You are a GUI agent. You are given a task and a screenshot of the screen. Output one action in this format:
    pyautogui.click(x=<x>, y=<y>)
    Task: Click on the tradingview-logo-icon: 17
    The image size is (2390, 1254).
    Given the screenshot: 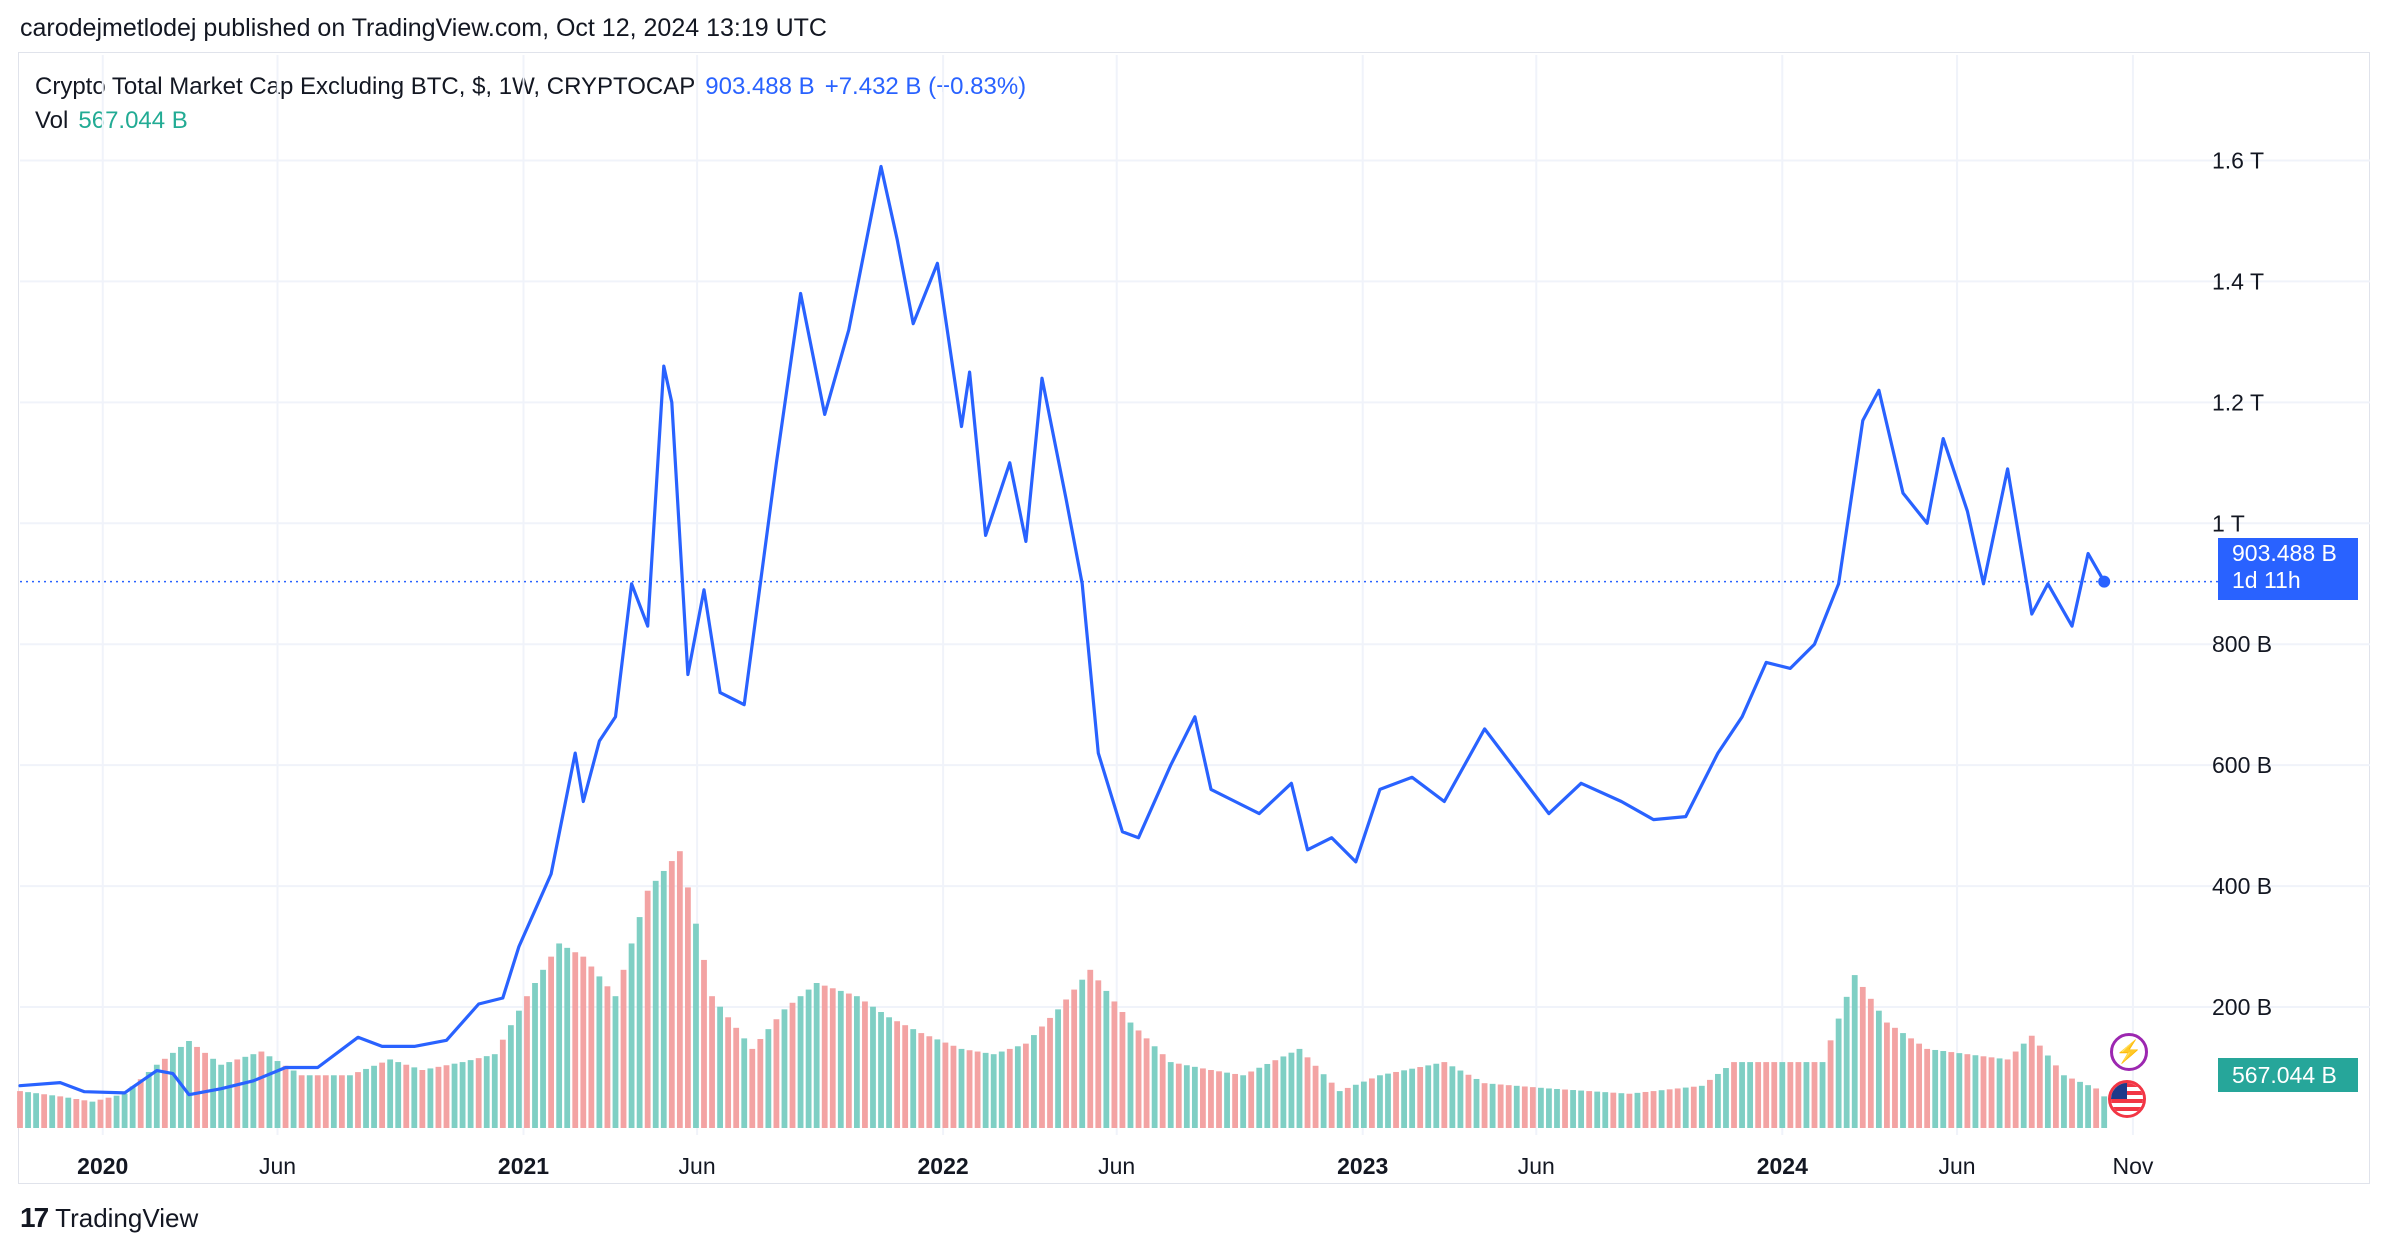 What is the action you would take?
    pyautogui.click(x=34, y=1217)
    